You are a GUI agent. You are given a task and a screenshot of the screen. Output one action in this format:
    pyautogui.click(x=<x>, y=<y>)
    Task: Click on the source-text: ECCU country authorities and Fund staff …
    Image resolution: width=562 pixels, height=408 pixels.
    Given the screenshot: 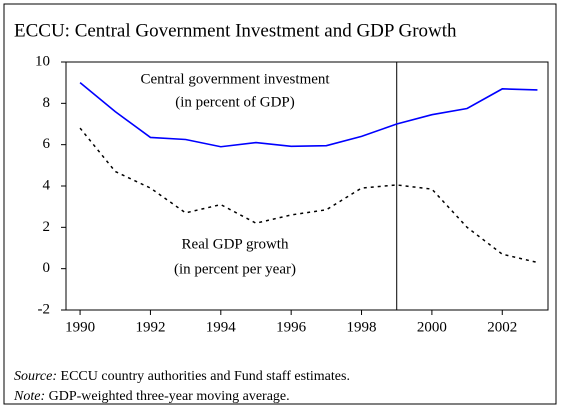 What is the action you would take?
    pyautogui.click(x=205, y=376)
    